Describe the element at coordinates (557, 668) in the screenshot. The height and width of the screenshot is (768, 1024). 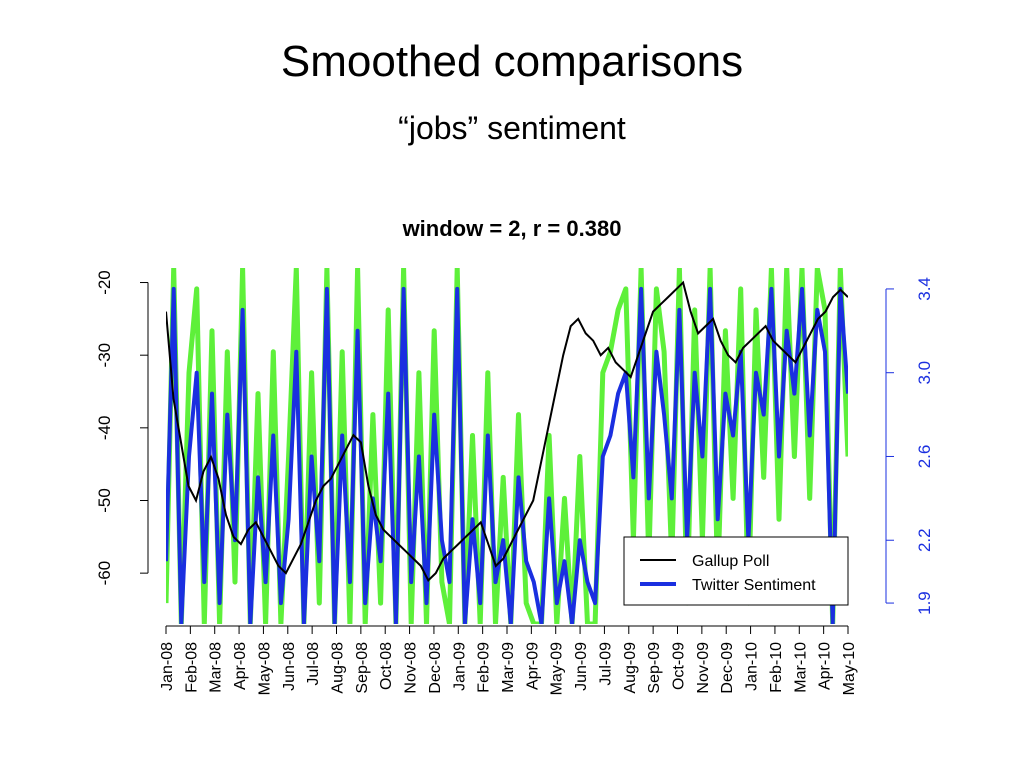
I see `x-axis-tick-label: May-09` at that location.